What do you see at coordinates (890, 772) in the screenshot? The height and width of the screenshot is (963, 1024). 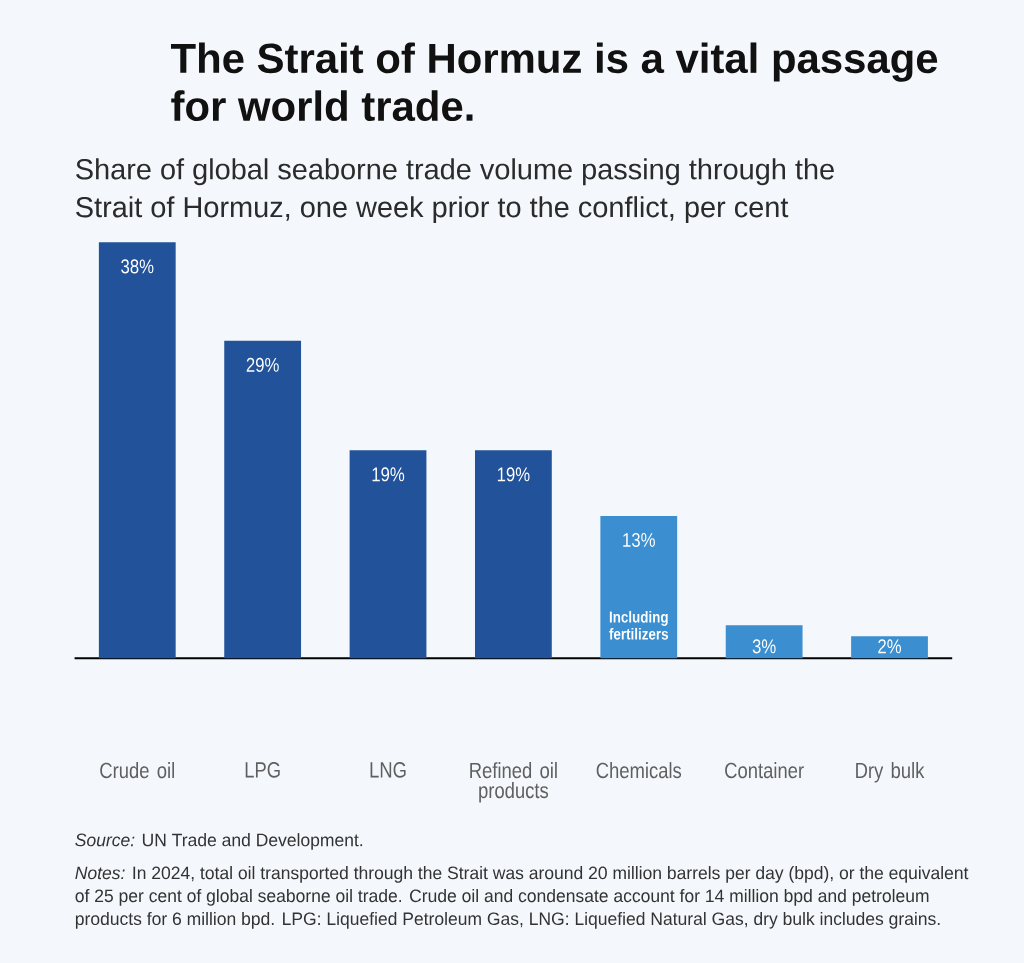 I see `x-tick-label: Dry bulk` at bounding box center [890, 772].